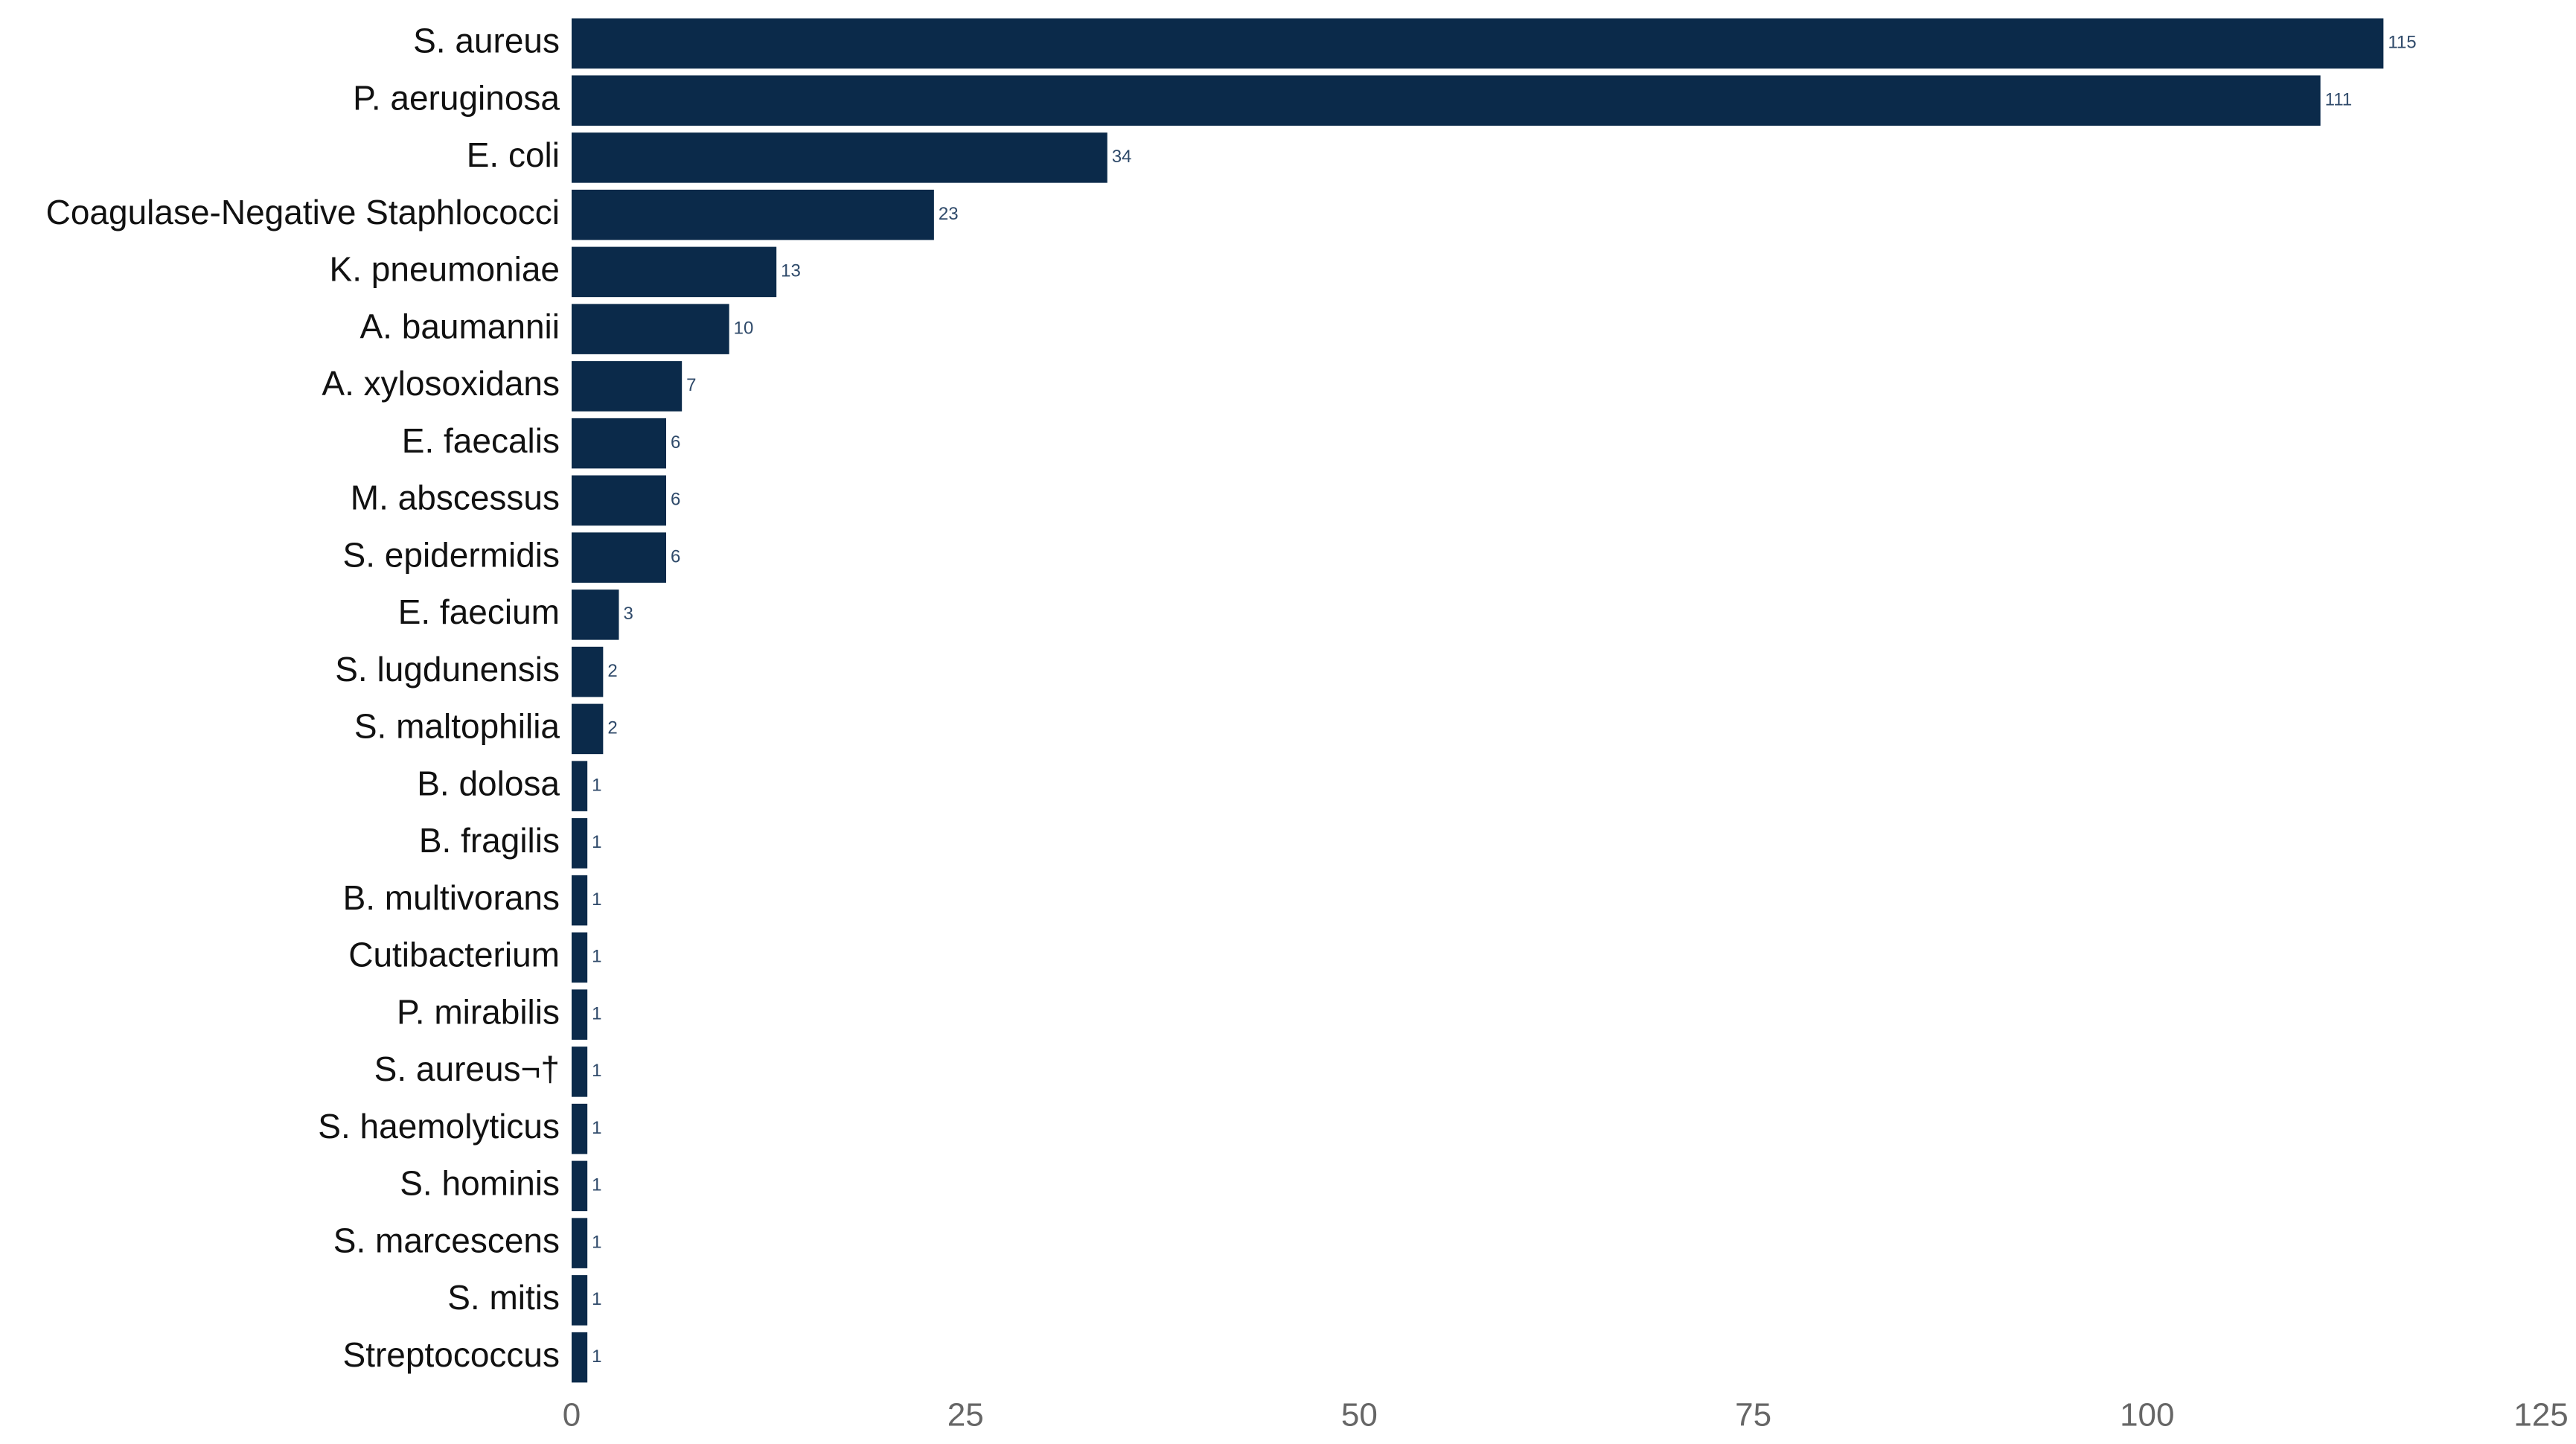 Image resolution: width=2576 pixels, height=1444 pixels. What do you see at coordinates (460, 326) in the screenshot?
I see `y-tick-label: A. baumannii` at bounding box center [460, 326].